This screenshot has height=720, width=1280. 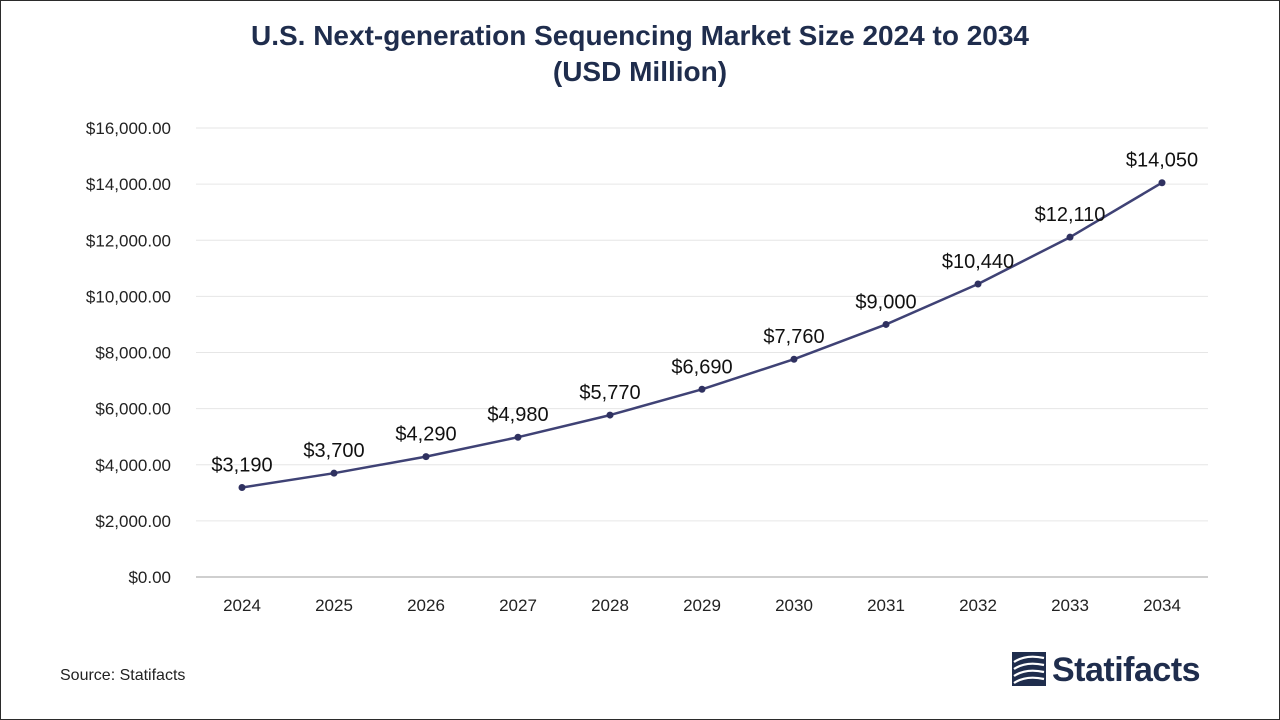 What do you see at coordinates (123, 675) in the screenshot?
I see `source-note: Source: Statifacts` at bounding box center [123, 675].